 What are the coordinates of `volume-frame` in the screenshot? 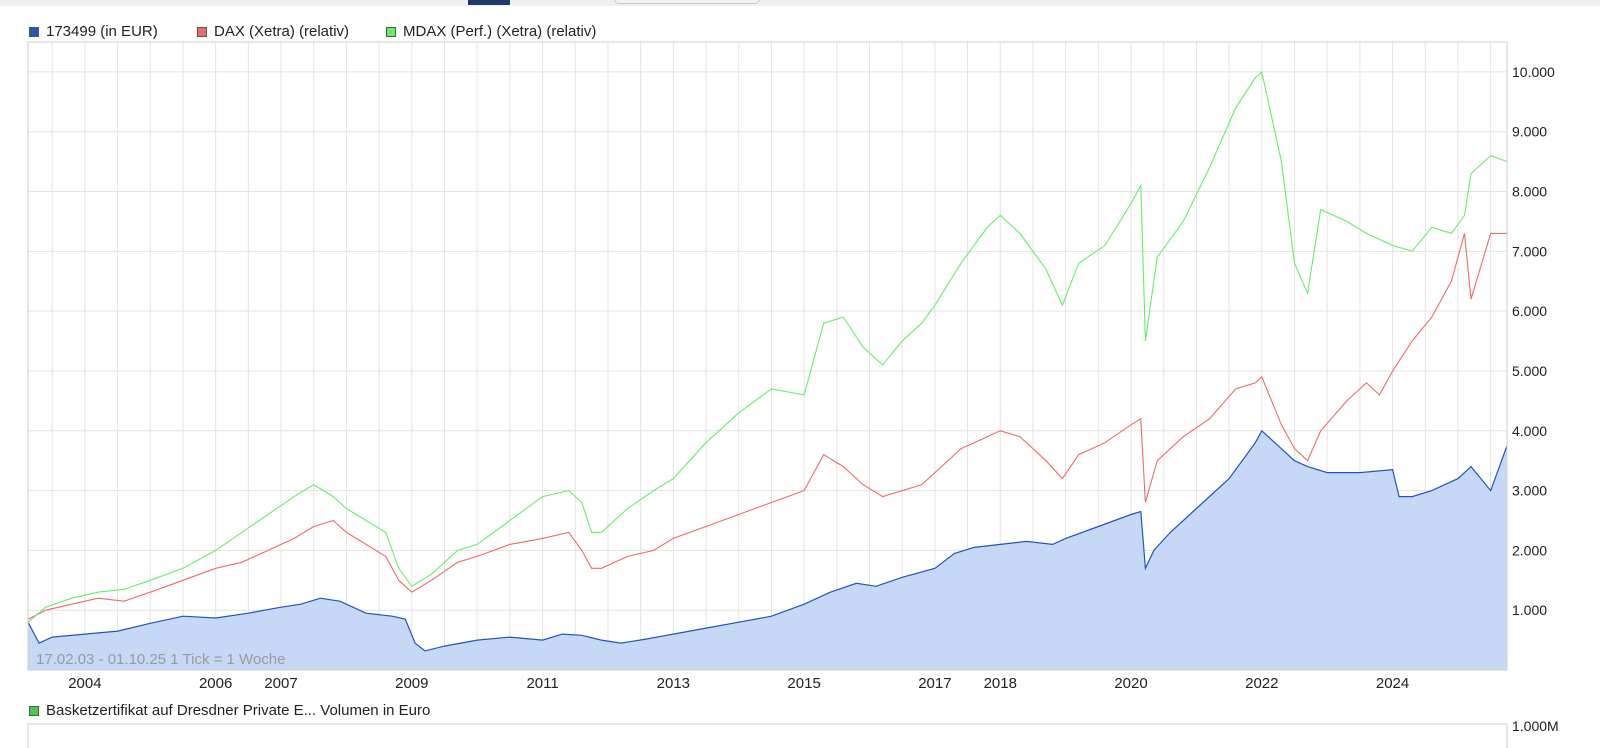 It's located at (767, 735).